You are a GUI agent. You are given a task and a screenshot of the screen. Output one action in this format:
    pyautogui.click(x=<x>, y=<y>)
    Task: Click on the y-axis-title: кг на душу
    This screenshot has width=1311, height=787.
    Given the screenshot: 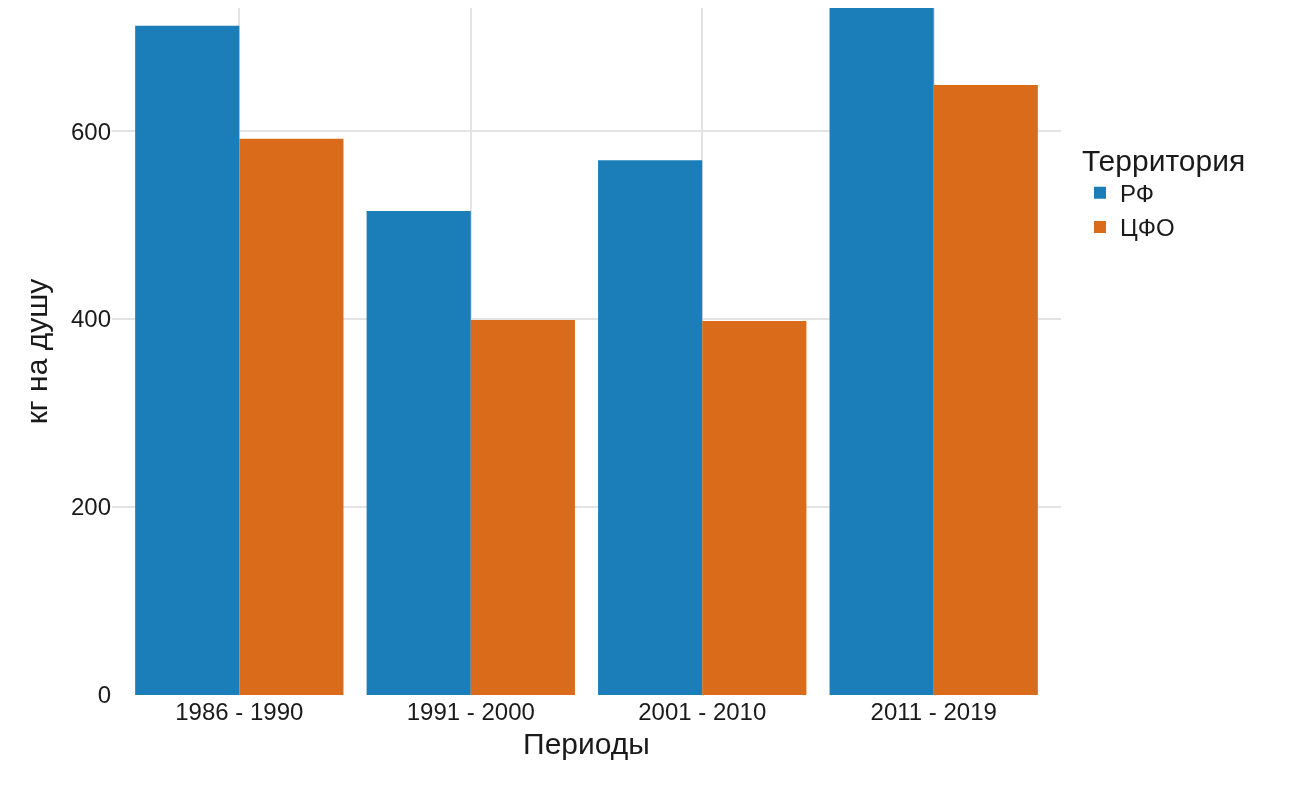 What is the action you would take?
    pyautogui.click(x=36, y=351)
    